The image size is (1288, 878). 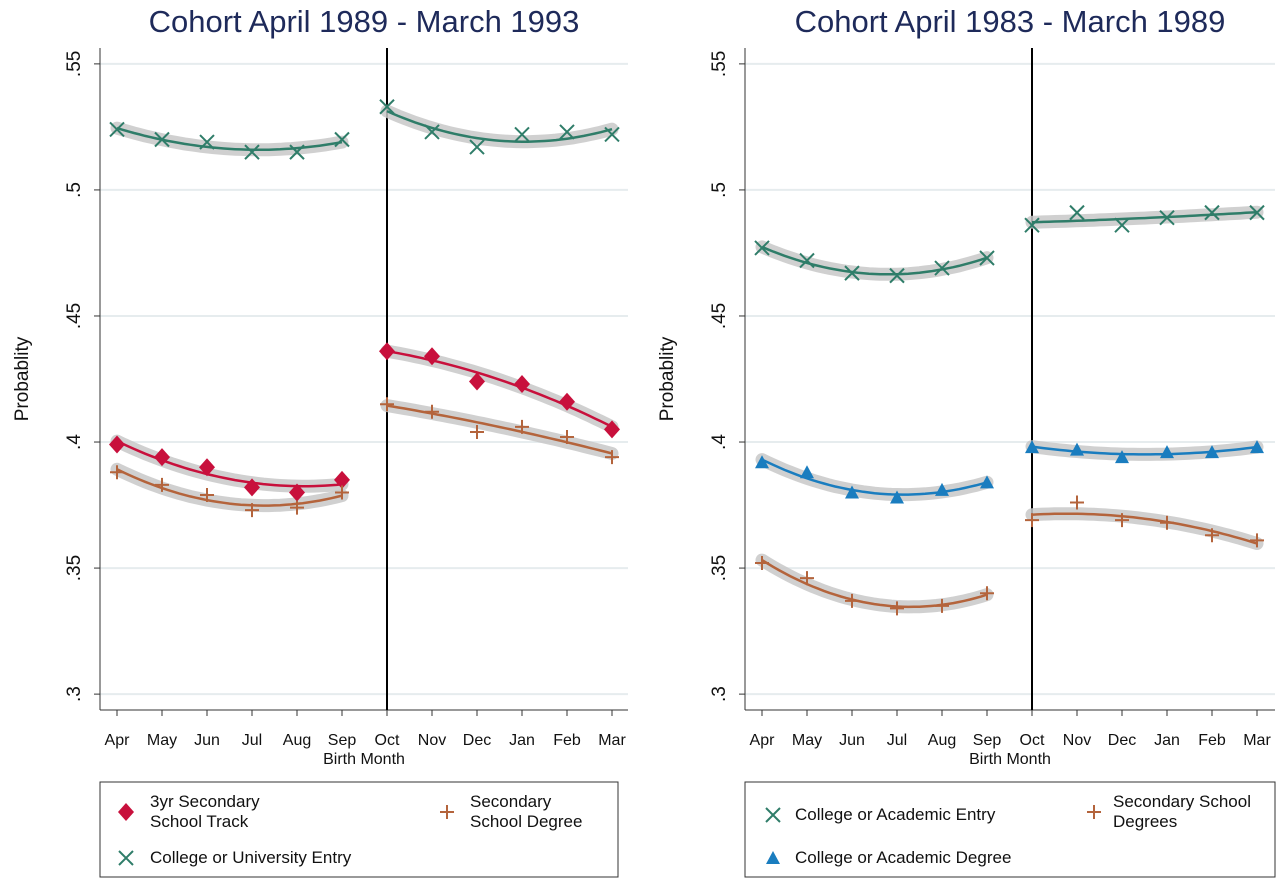 I want to click on y-tick-label: .35, so click(x=74, y=568).